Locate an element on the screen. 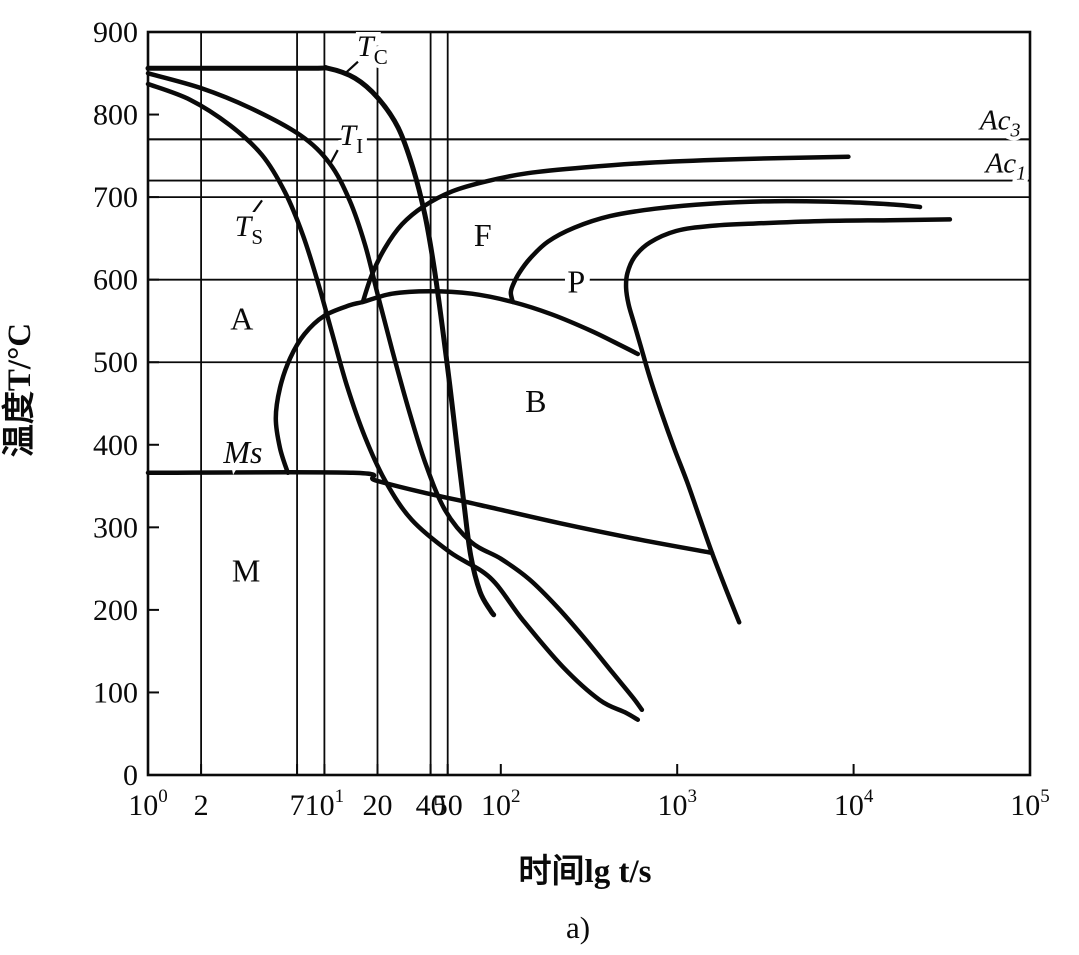 The height and width of the screenshot is (955, 1079). phase-label-B: B is located at coordinates (535, 401).